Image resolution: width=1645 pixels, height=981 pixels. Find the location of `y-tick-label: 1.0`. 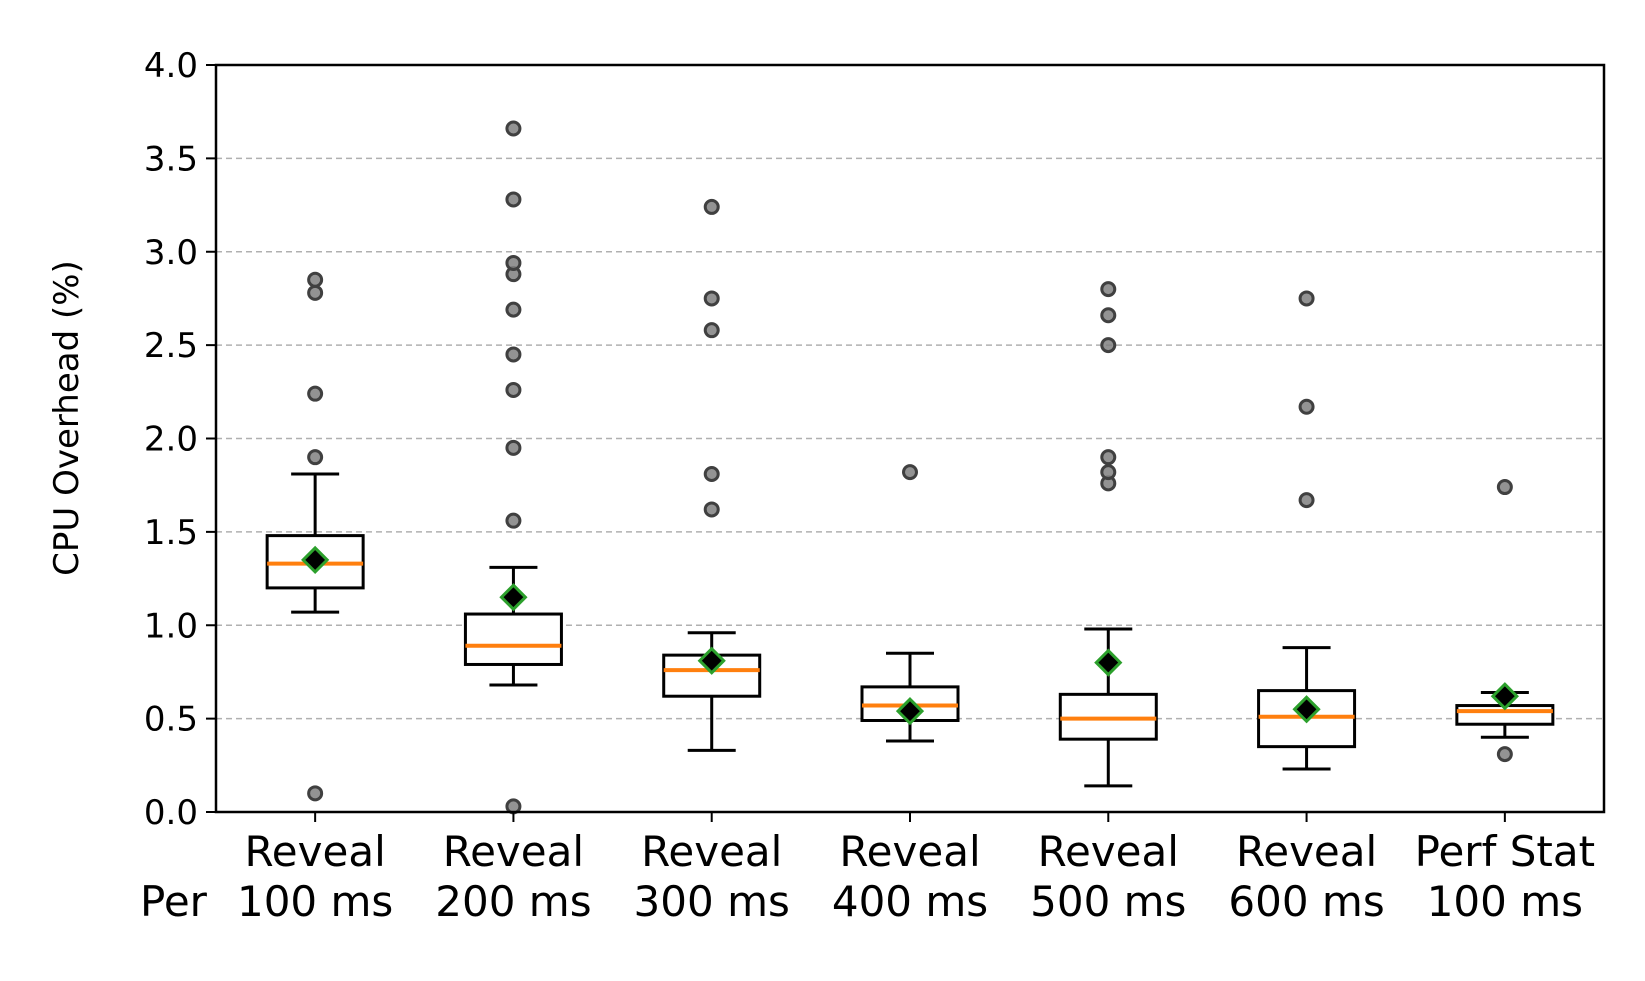

y-tick-label: 1.0 is located at coordinates (171, 626).